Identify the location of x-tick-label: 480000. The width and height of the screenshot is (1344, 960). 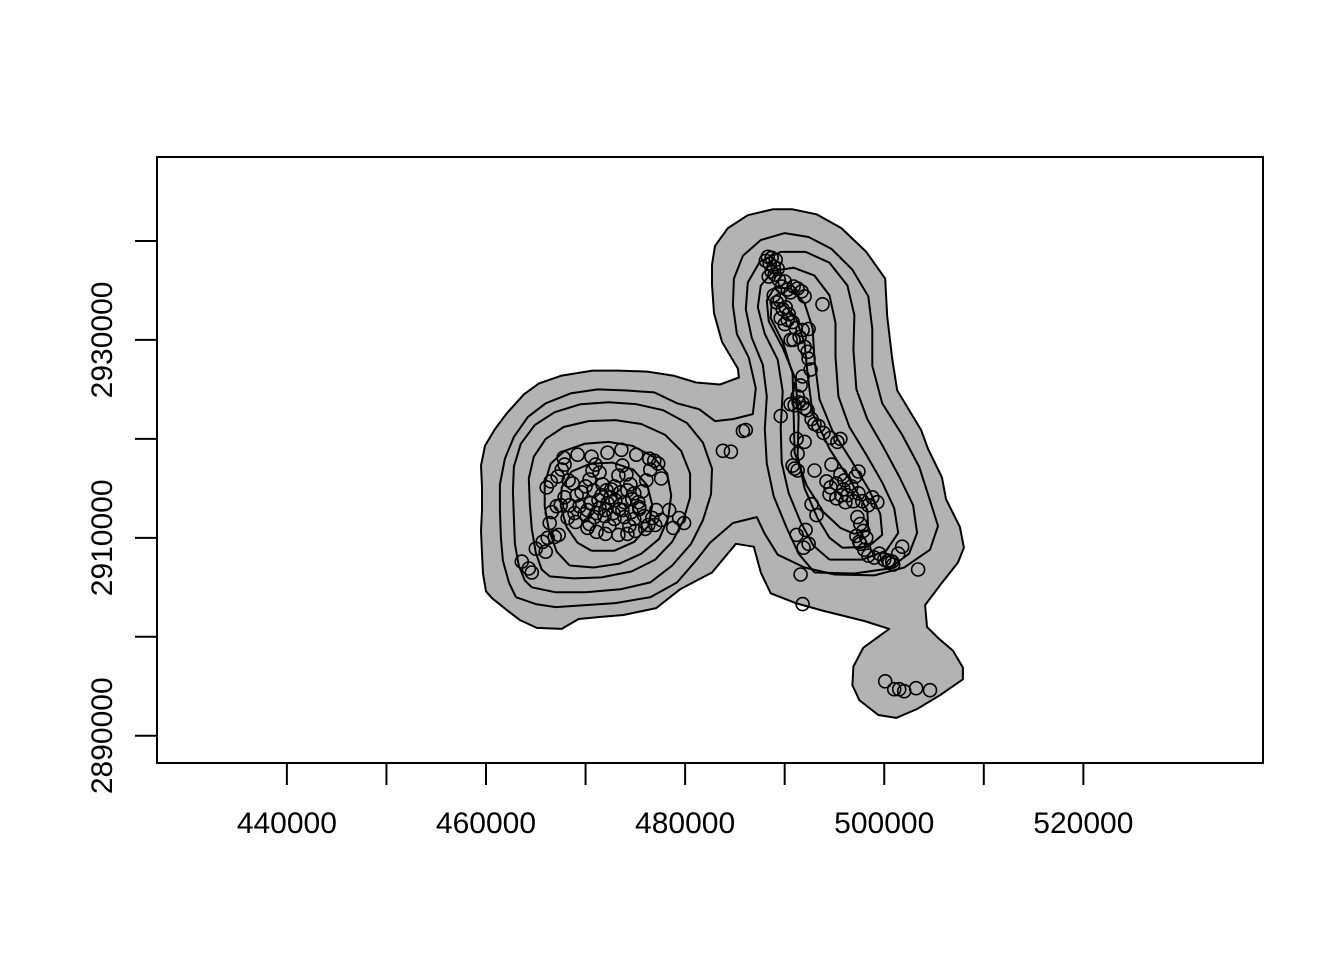
(685, 823).